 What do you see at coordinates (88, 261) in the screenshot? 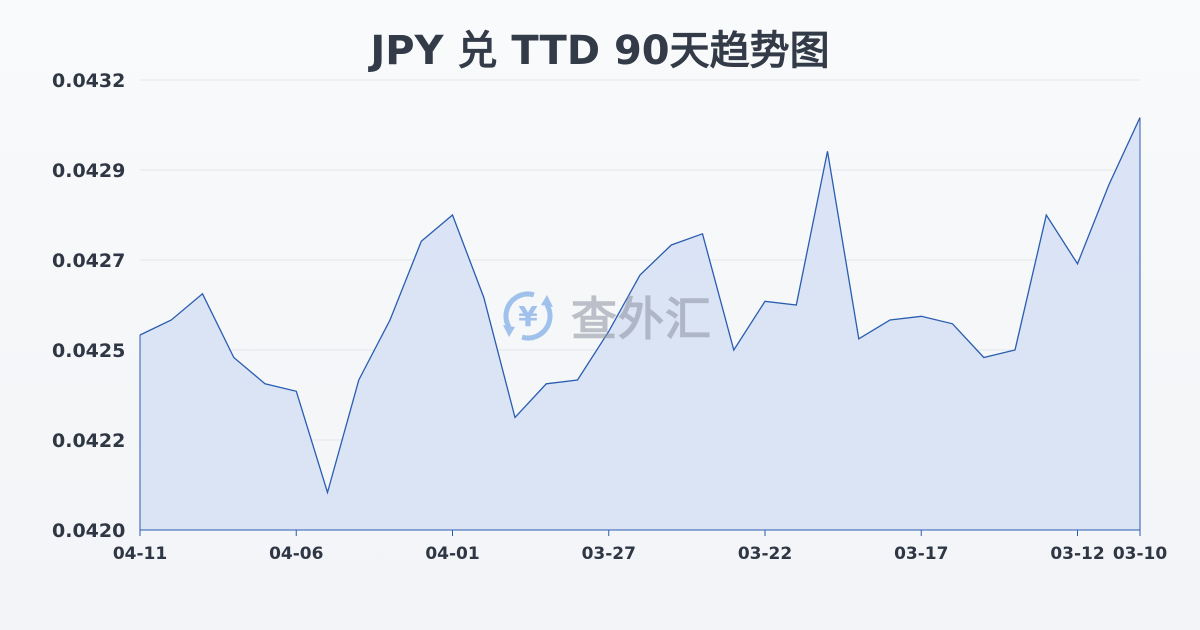
I see `y-tick-label: 0.0427` at bounding box center [88, 261].